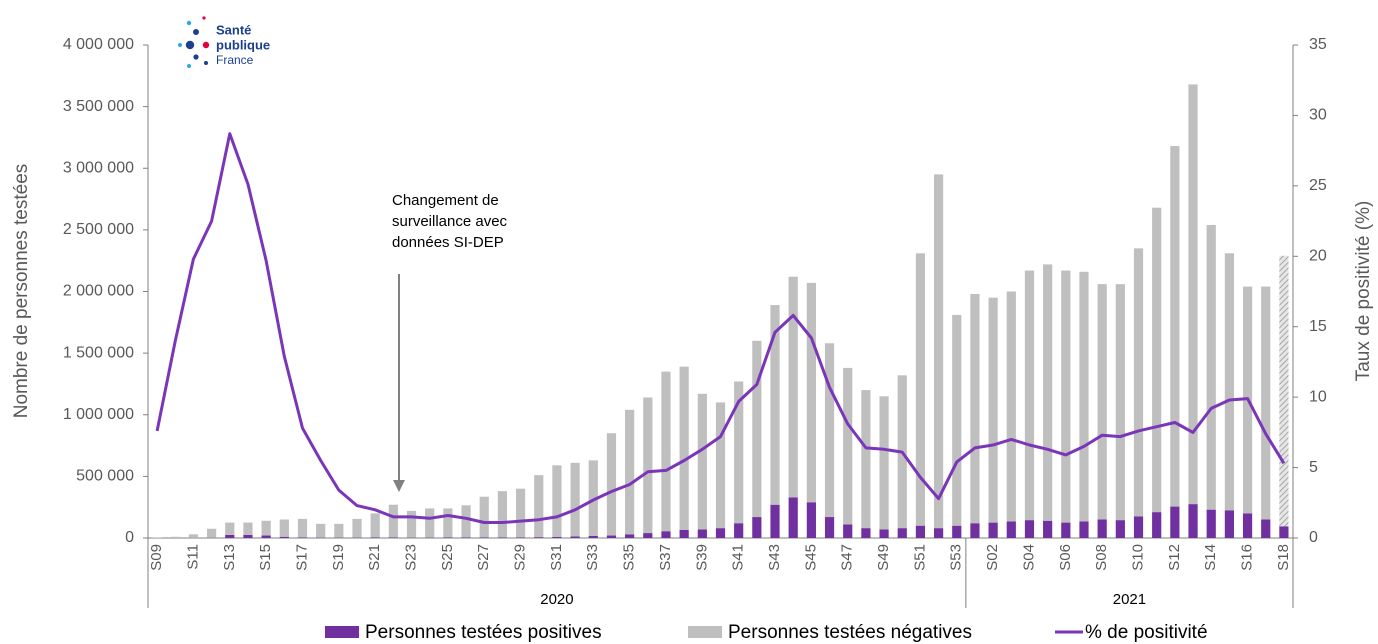 This screenshot has height=644, width=1378. What do you see at coordinates (192, 557) in the screenshot?
I see `x-tick-label: S11` at bounding box center [192, 557].